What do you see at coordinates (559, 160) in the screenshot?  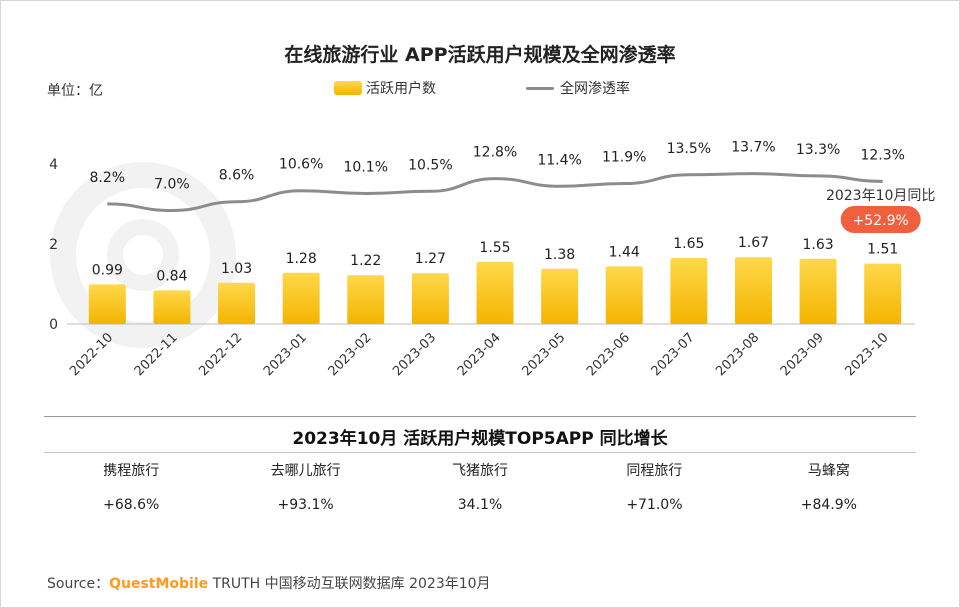 I see `line-value-label: 11.4%` at bounding box center [559, 160].